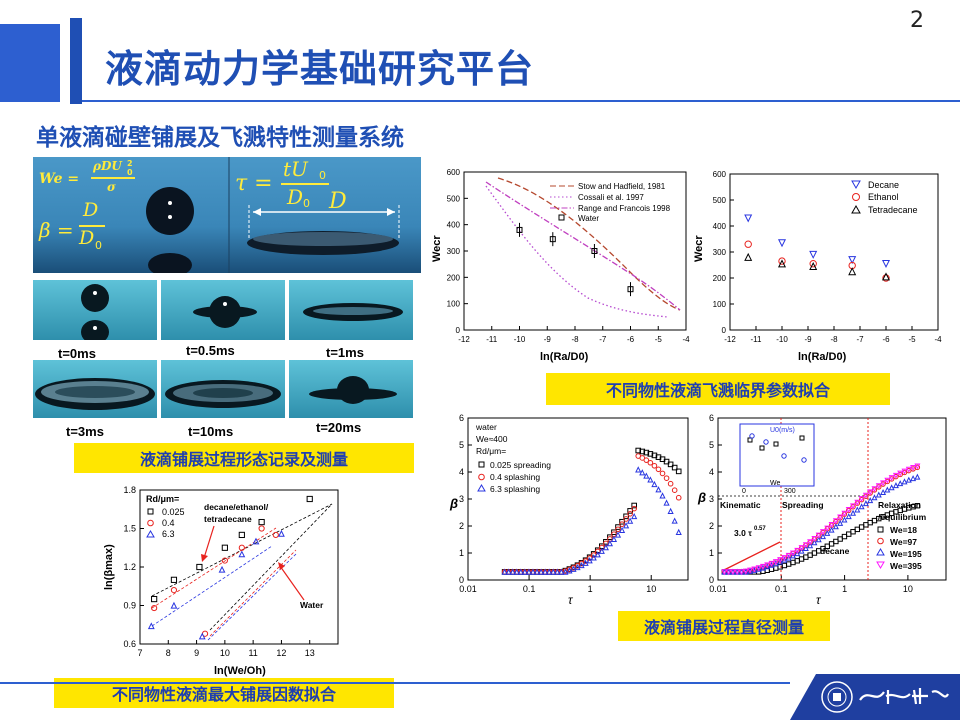 This screenshot has width=960, height=720. Describe the element at coordinates (464, 339) in the screenshot. I see `x-tick-label: -12` at that location.